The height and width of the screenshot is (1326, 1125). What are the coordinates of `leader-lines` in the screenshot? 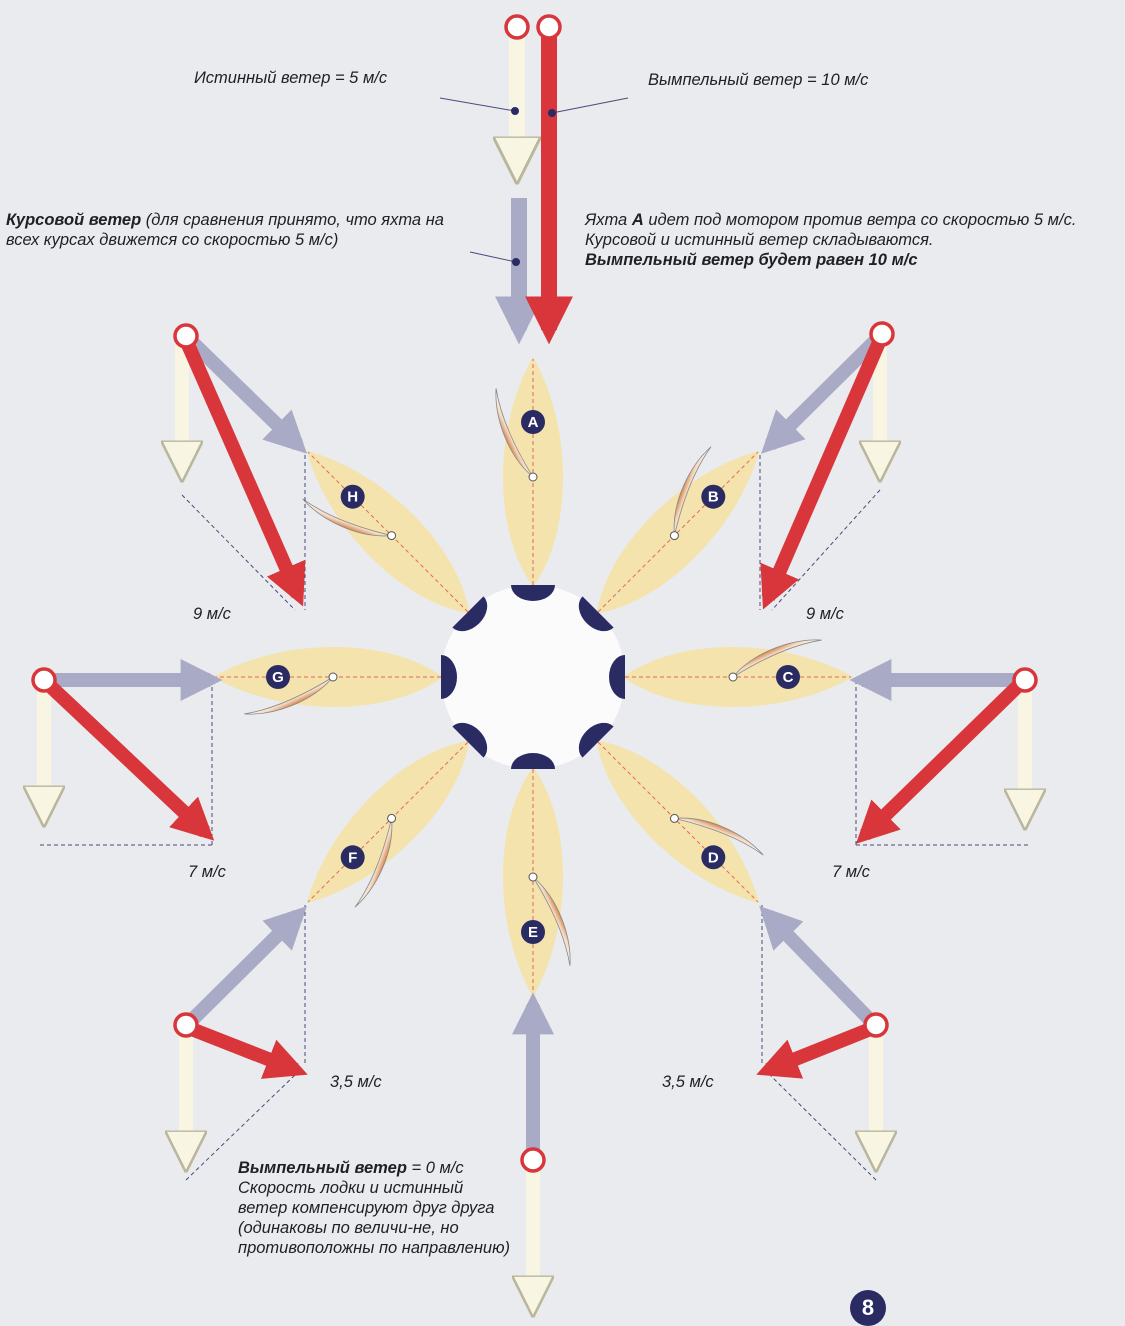 It's located at (534, 181).